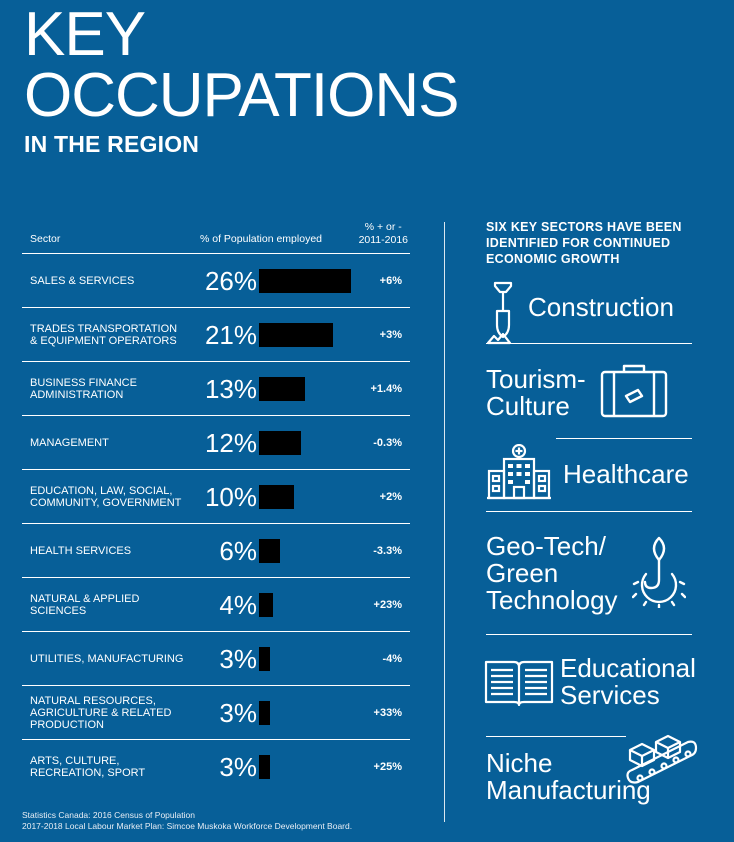 The image size is (734, 842). What do you see at coordinates (69, 442) in the screenshot?
I see `sector-name: MANAGEMENT` at bounding box center [69, 442].